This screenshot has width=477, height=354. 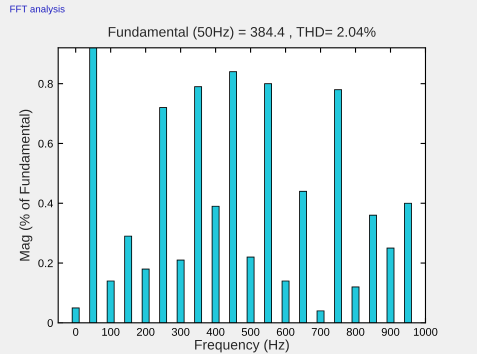 What do you see at coordinates (242, 345) in the screenshot?
I see `x-axis-title: Frequency (Hz)` at bounding box center [242, 345].